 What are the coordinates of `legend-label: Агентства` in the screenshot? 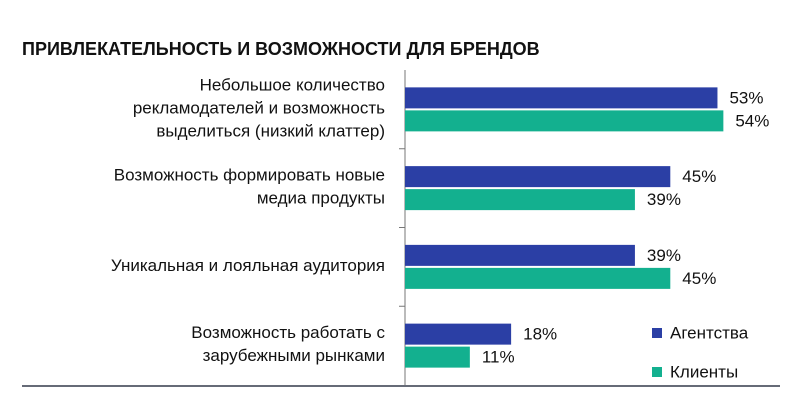 It's located at (709, 332).